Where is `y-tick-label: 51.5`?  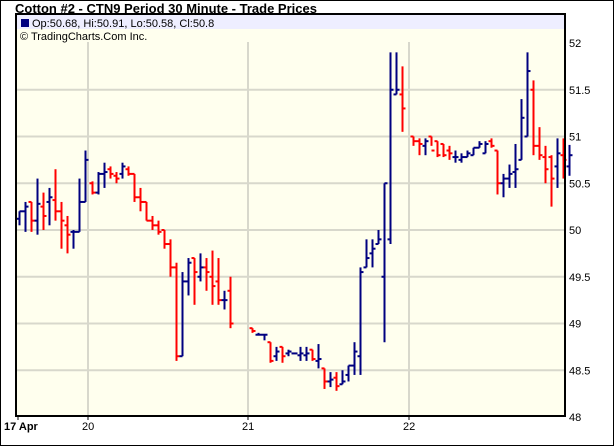
y-tick-label: 51.5 is located at coordinates (579, 91).